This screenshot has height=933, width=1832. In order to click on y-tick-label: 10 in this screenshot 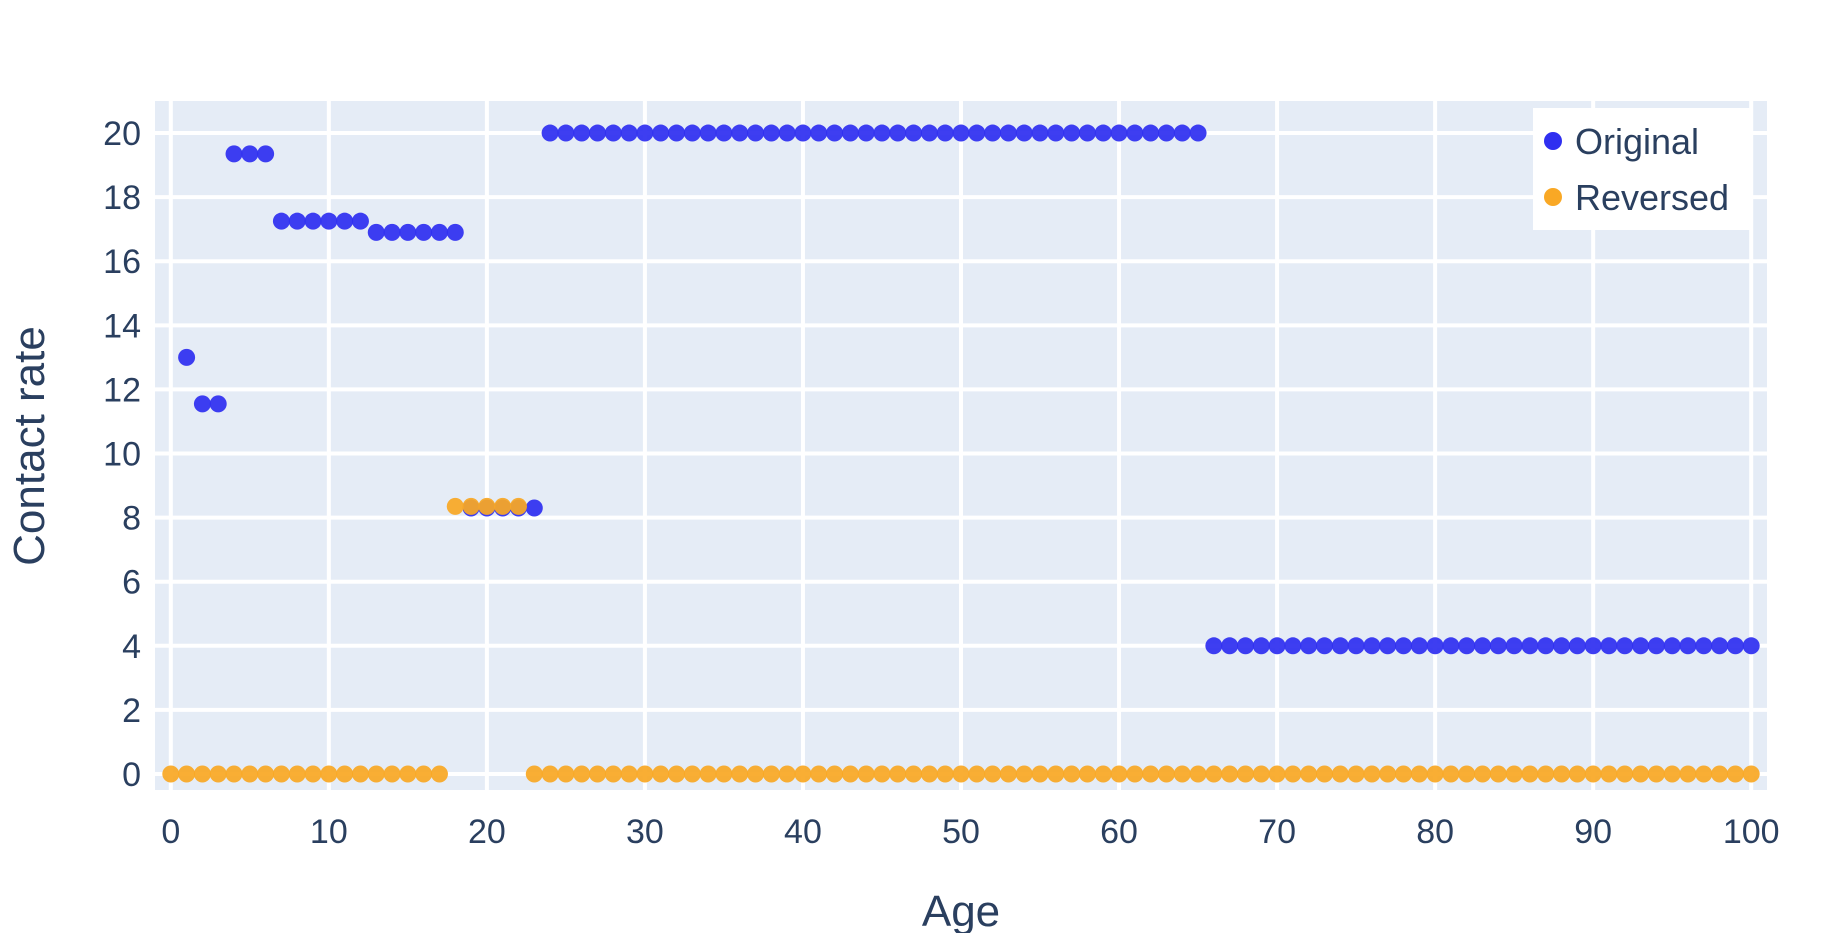, I will do `click(122, 455)`.